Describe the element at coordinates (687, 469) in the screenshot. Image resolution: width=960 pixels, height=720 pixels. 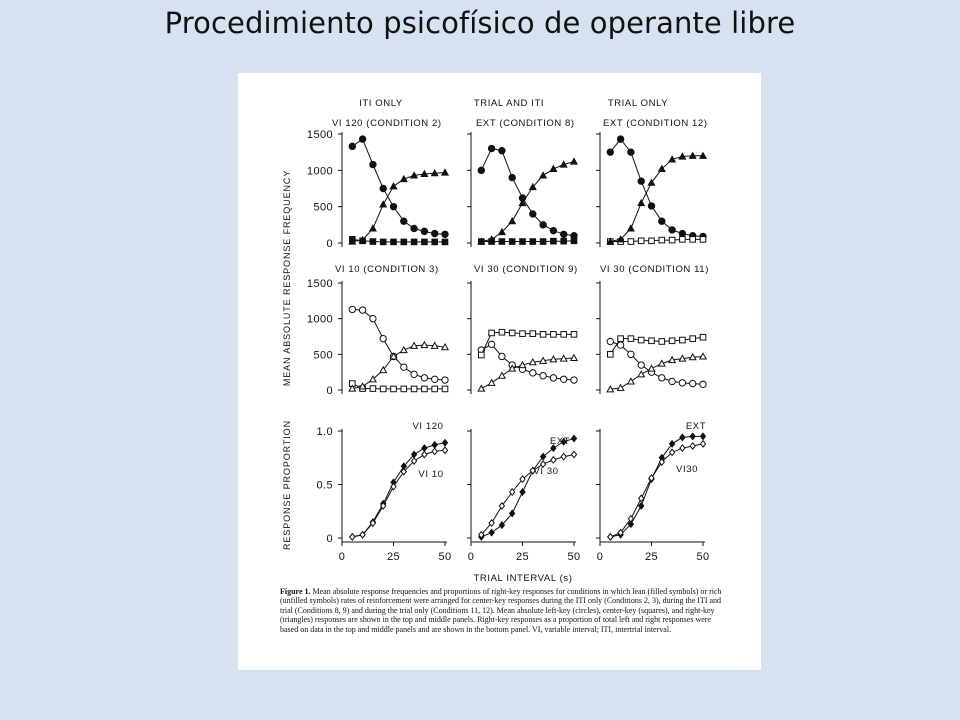
I see `series-label: VI30` at that location.